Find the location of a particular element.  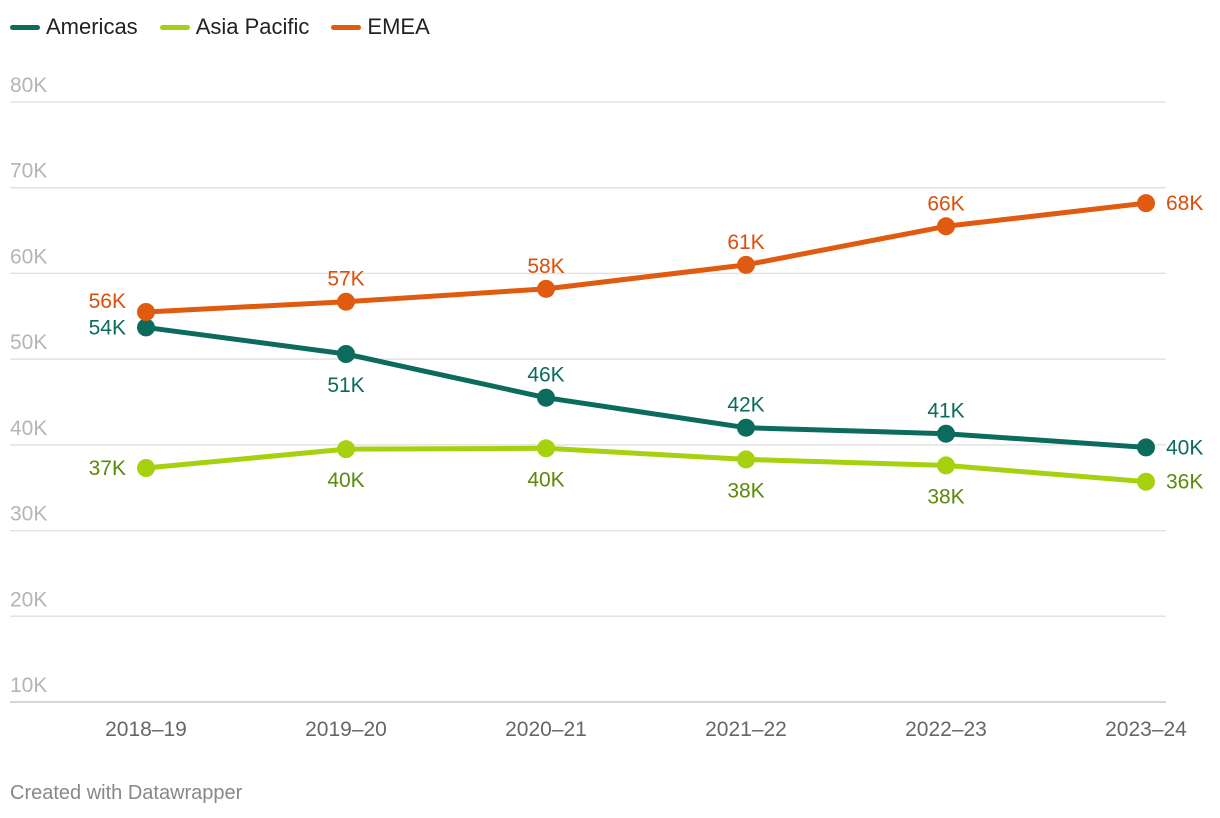

data-label-emea: 68K is located at coordinates (1184, 203).